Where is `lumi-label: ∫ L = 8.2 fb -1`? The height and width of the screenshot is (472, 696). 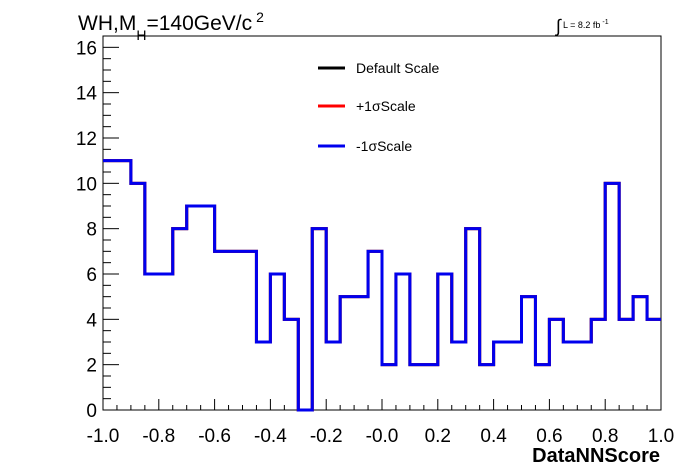 lumi-label: ∫ L = 8.2 fb -1 is located at coordinates (581, 26).